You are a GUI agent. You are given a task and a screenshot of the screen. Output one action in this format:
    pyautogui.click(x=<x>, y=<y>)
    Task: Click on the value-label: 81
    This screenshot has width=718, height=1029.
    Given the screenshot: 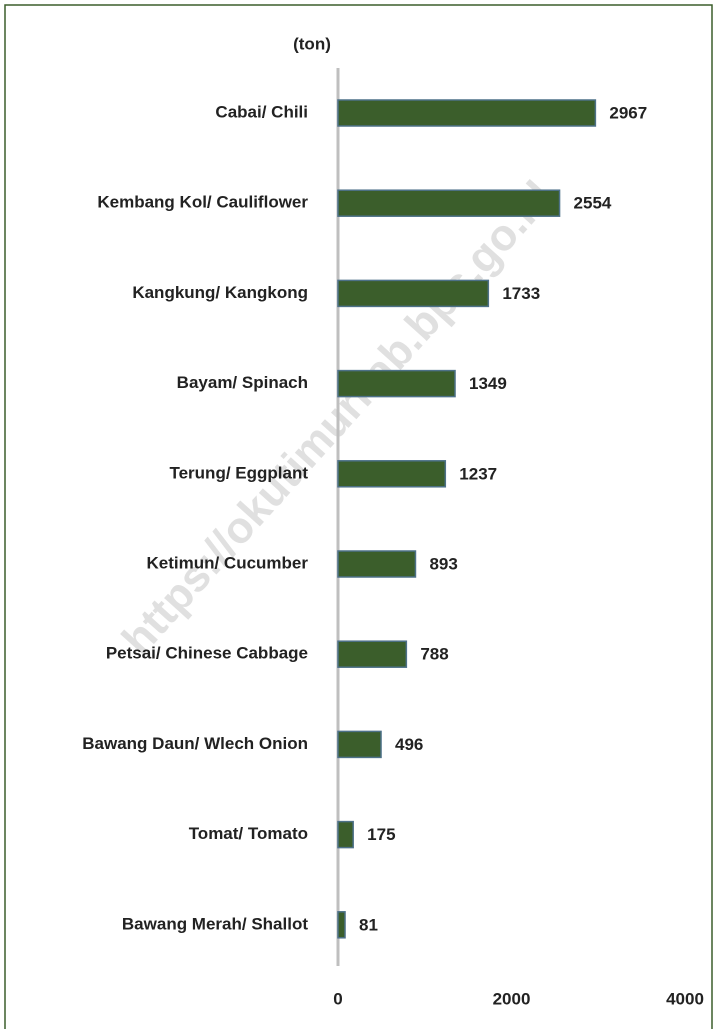 What is the action you would take?
    pyautogui.click(x=368, y=924)
    